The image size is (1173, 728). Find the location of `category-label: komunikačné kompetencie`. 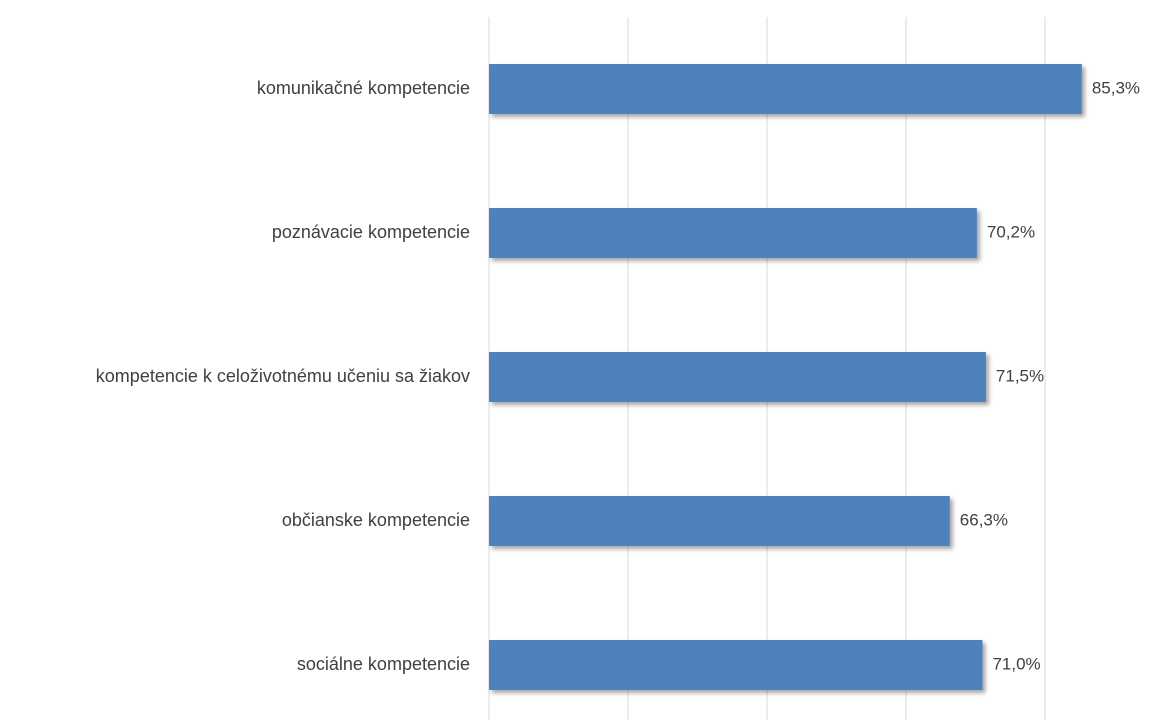

category-label: komunikačné kompetencie is located at coordinates (363, 88).